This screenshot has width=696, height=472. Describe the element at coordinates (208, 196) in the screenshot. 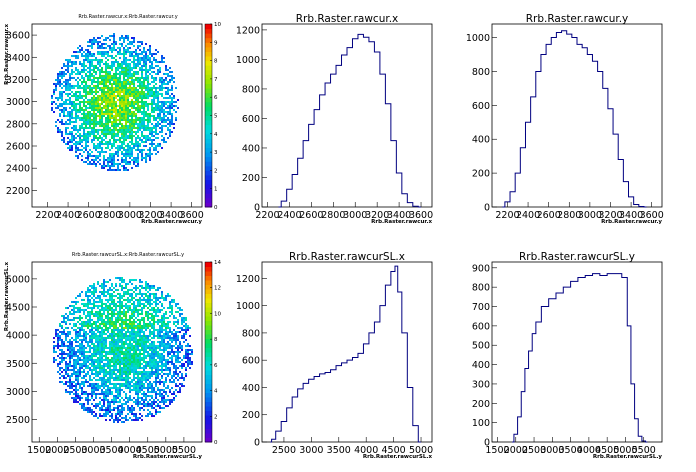

I see `colorbar-segment` at that location.